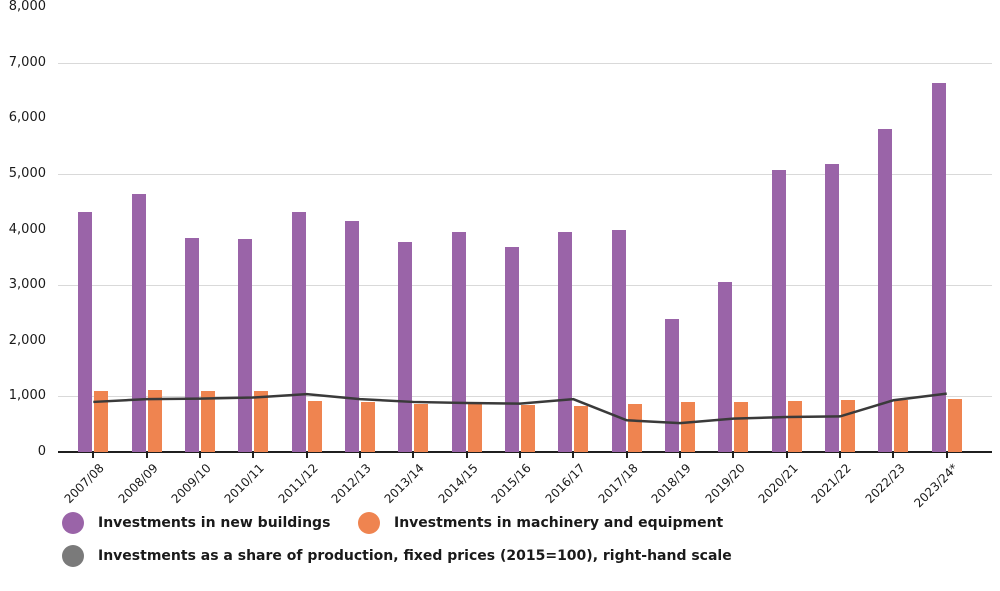  I want to click on y-axis-label: 6,000, so click(27, 118).